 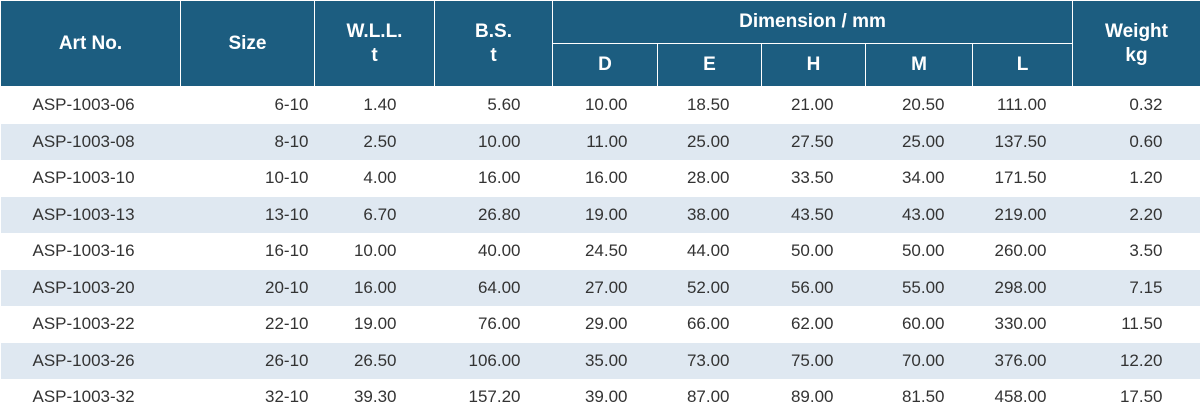 I want to click on cell-art-no: ASP-1003-26, so click(x=90, y=360).